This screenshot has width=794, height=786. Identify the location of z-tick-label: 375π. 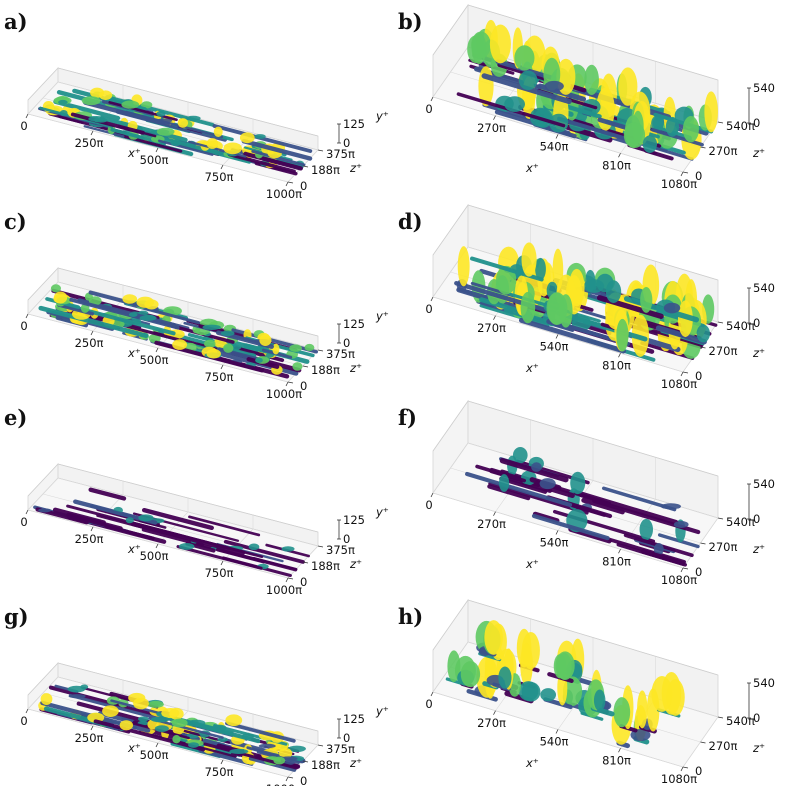
(340, 354).